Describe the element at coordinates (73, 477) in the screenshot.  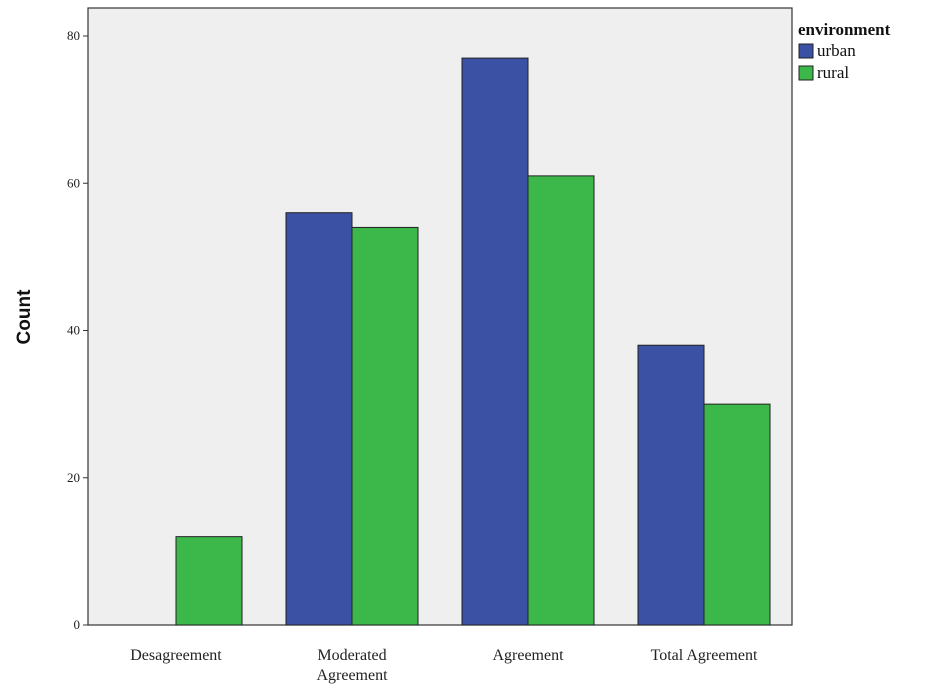
I see `y-tick-label: 20` at that location.